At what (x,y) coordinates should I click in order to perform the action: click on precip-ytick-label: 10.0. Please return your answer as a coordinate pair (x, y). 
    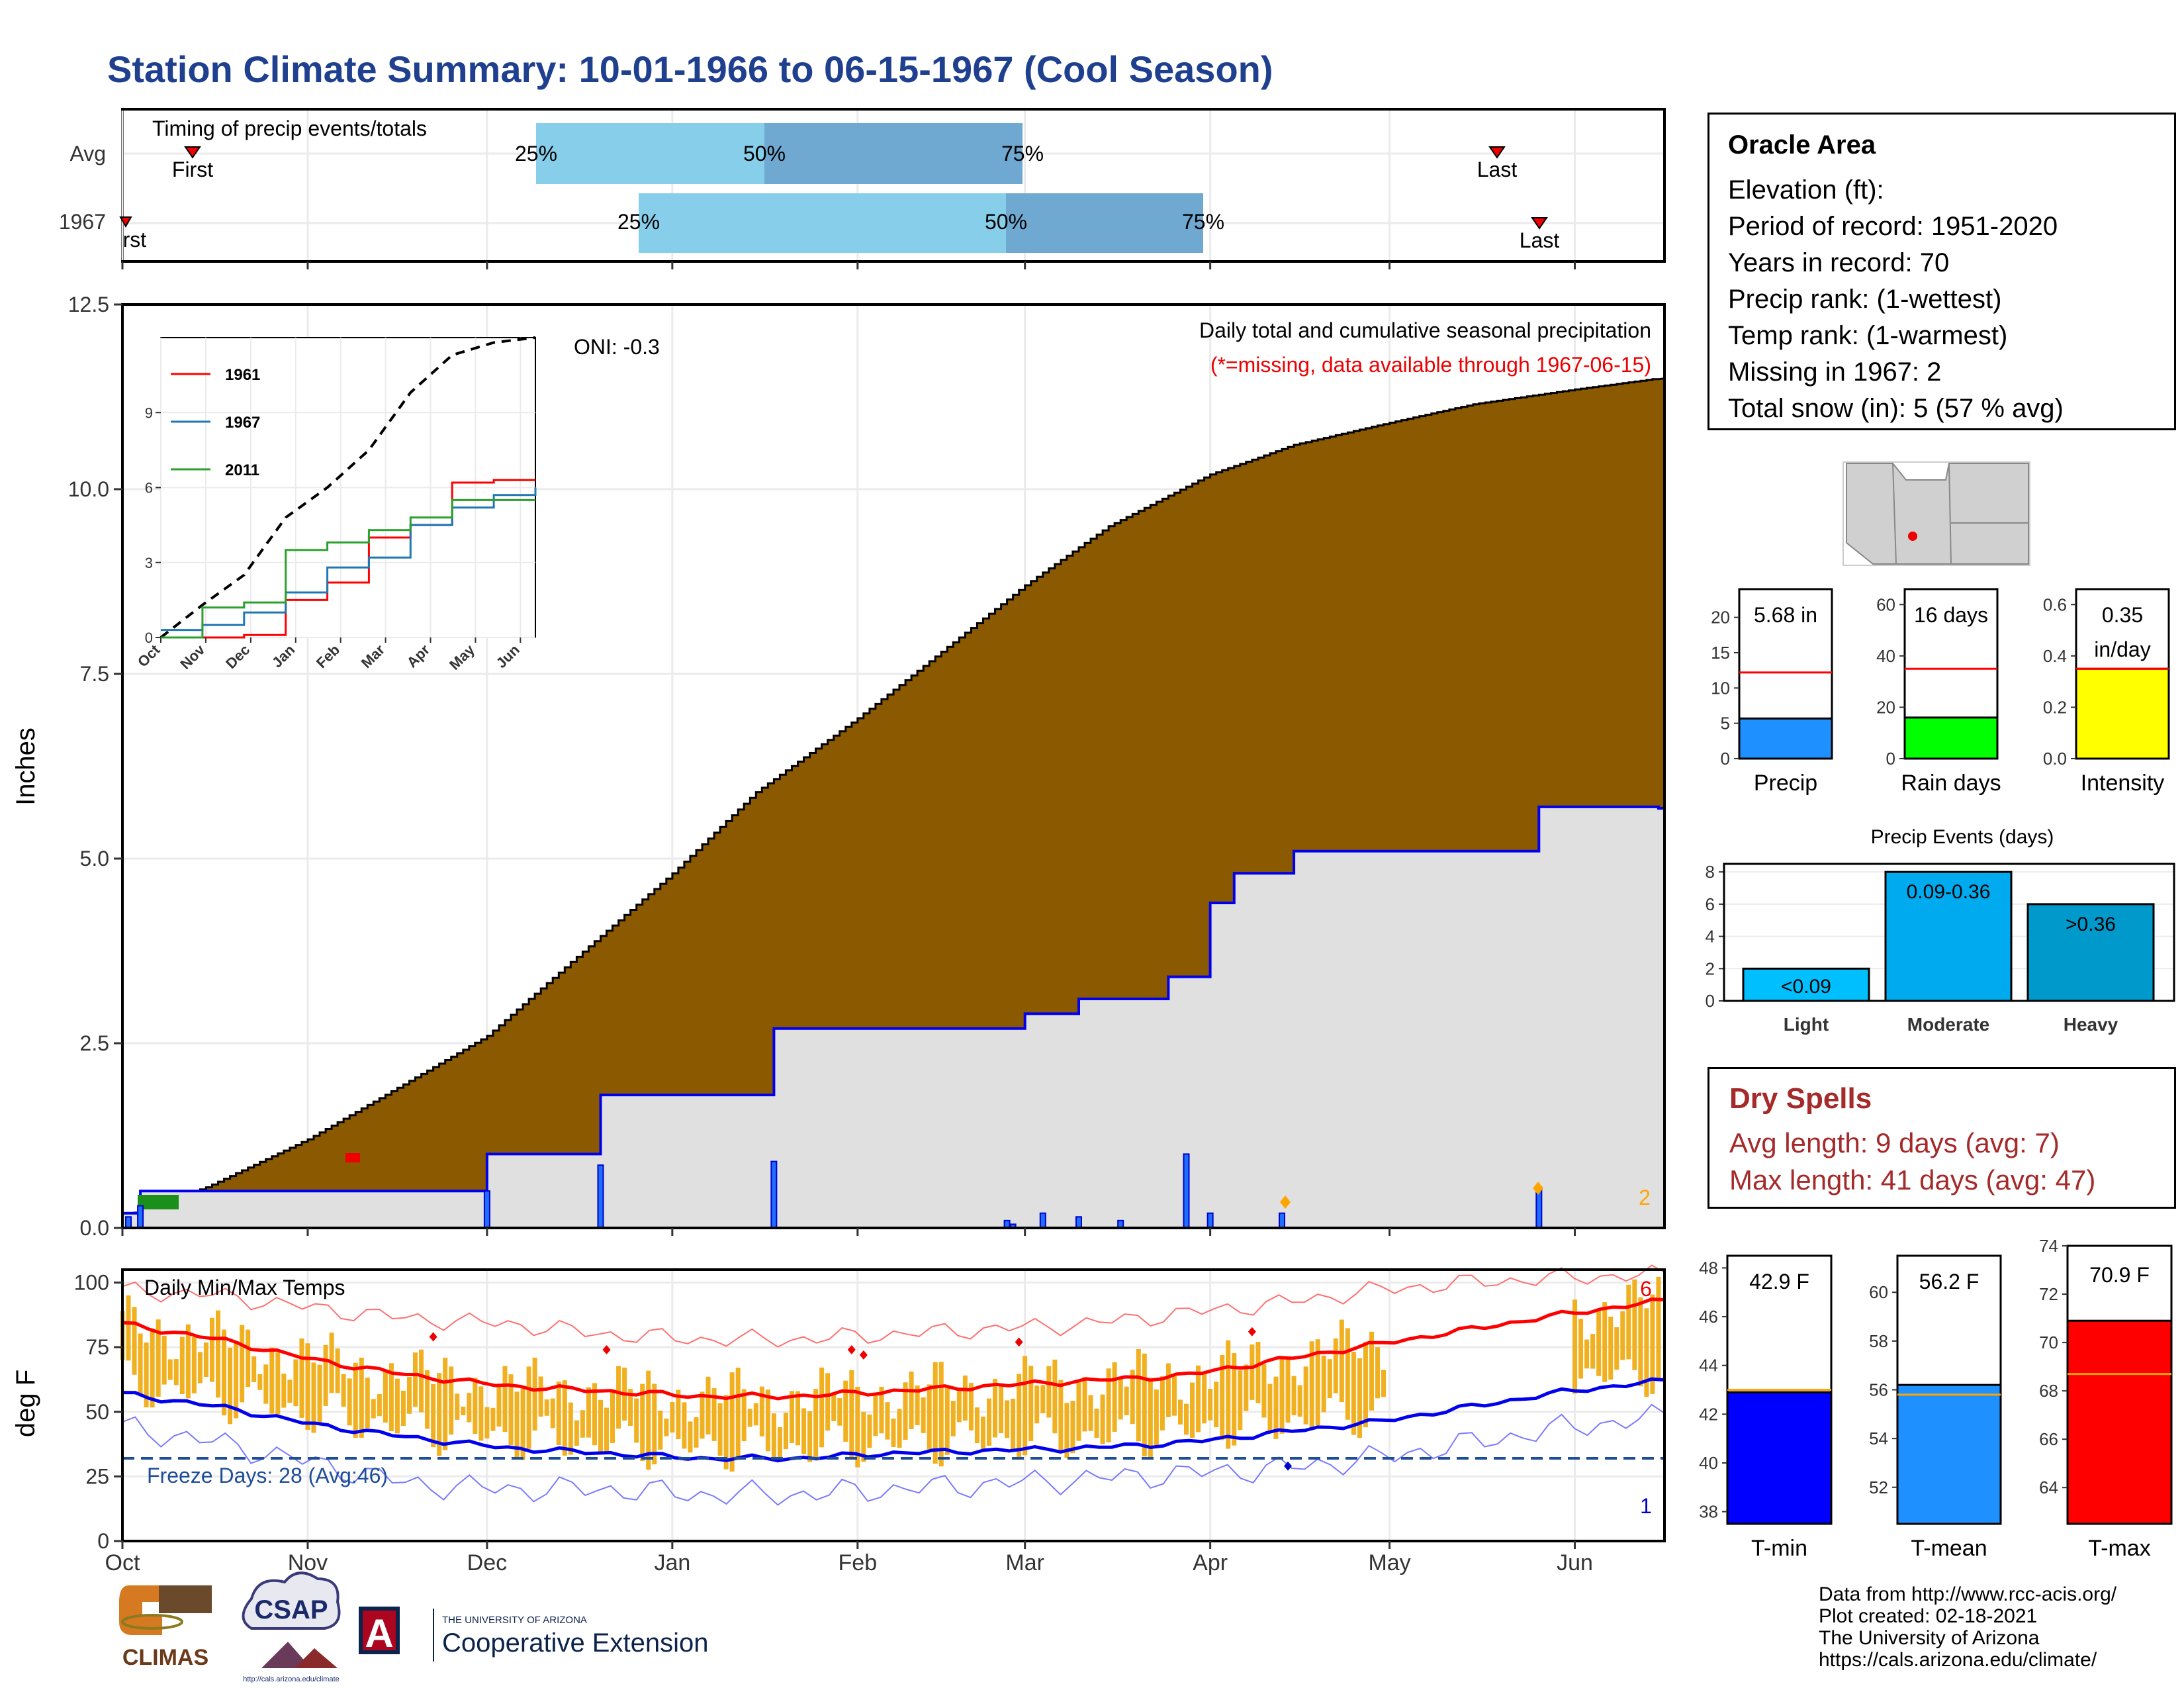
    Looking at the image, I should click on (88, 489).